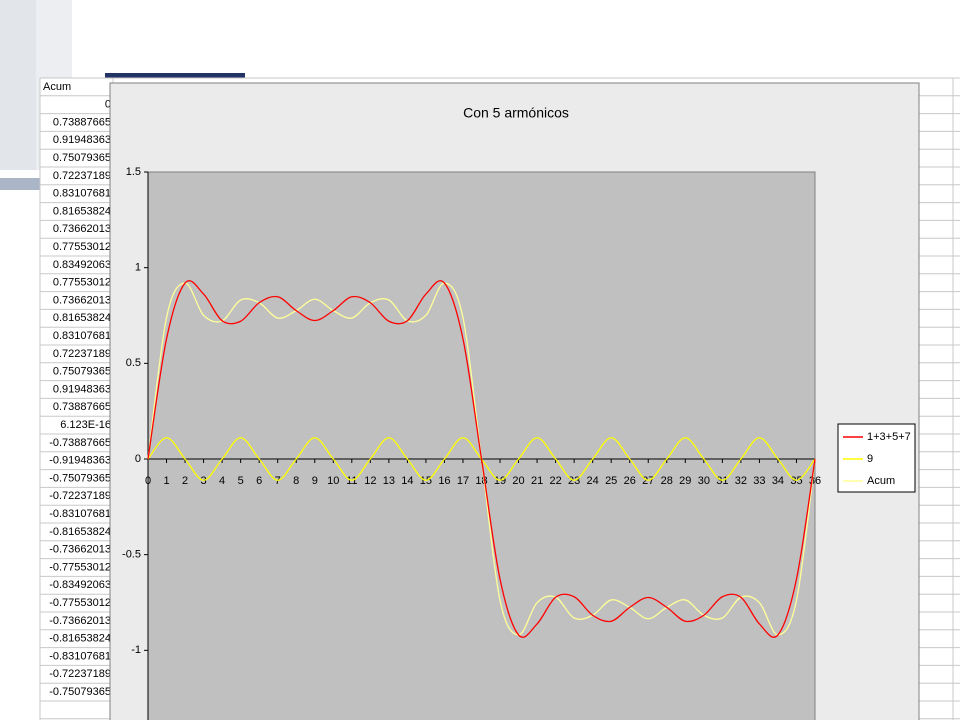 The width and height of the screenshot is (960, 720). What do you see at coordinates (57, 87) in the screenshot?
I see `header-cell: Acum` at bounding box center [57, 87].